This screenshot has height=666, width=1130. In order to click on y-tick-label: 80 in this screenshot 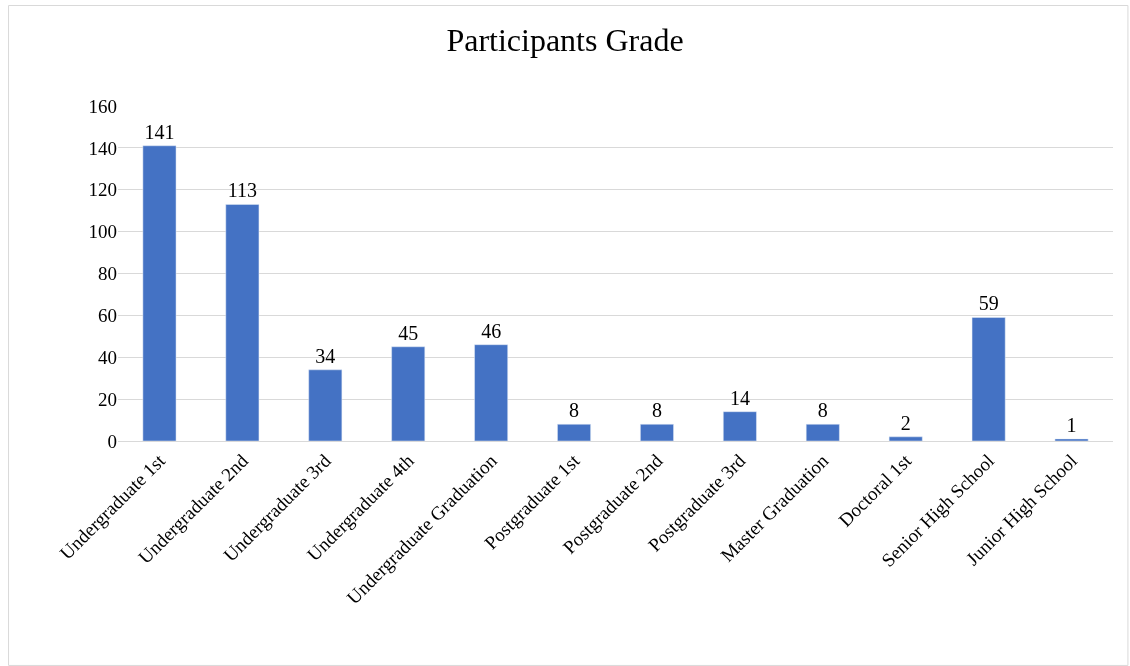, I will do `click(107, 274)`.